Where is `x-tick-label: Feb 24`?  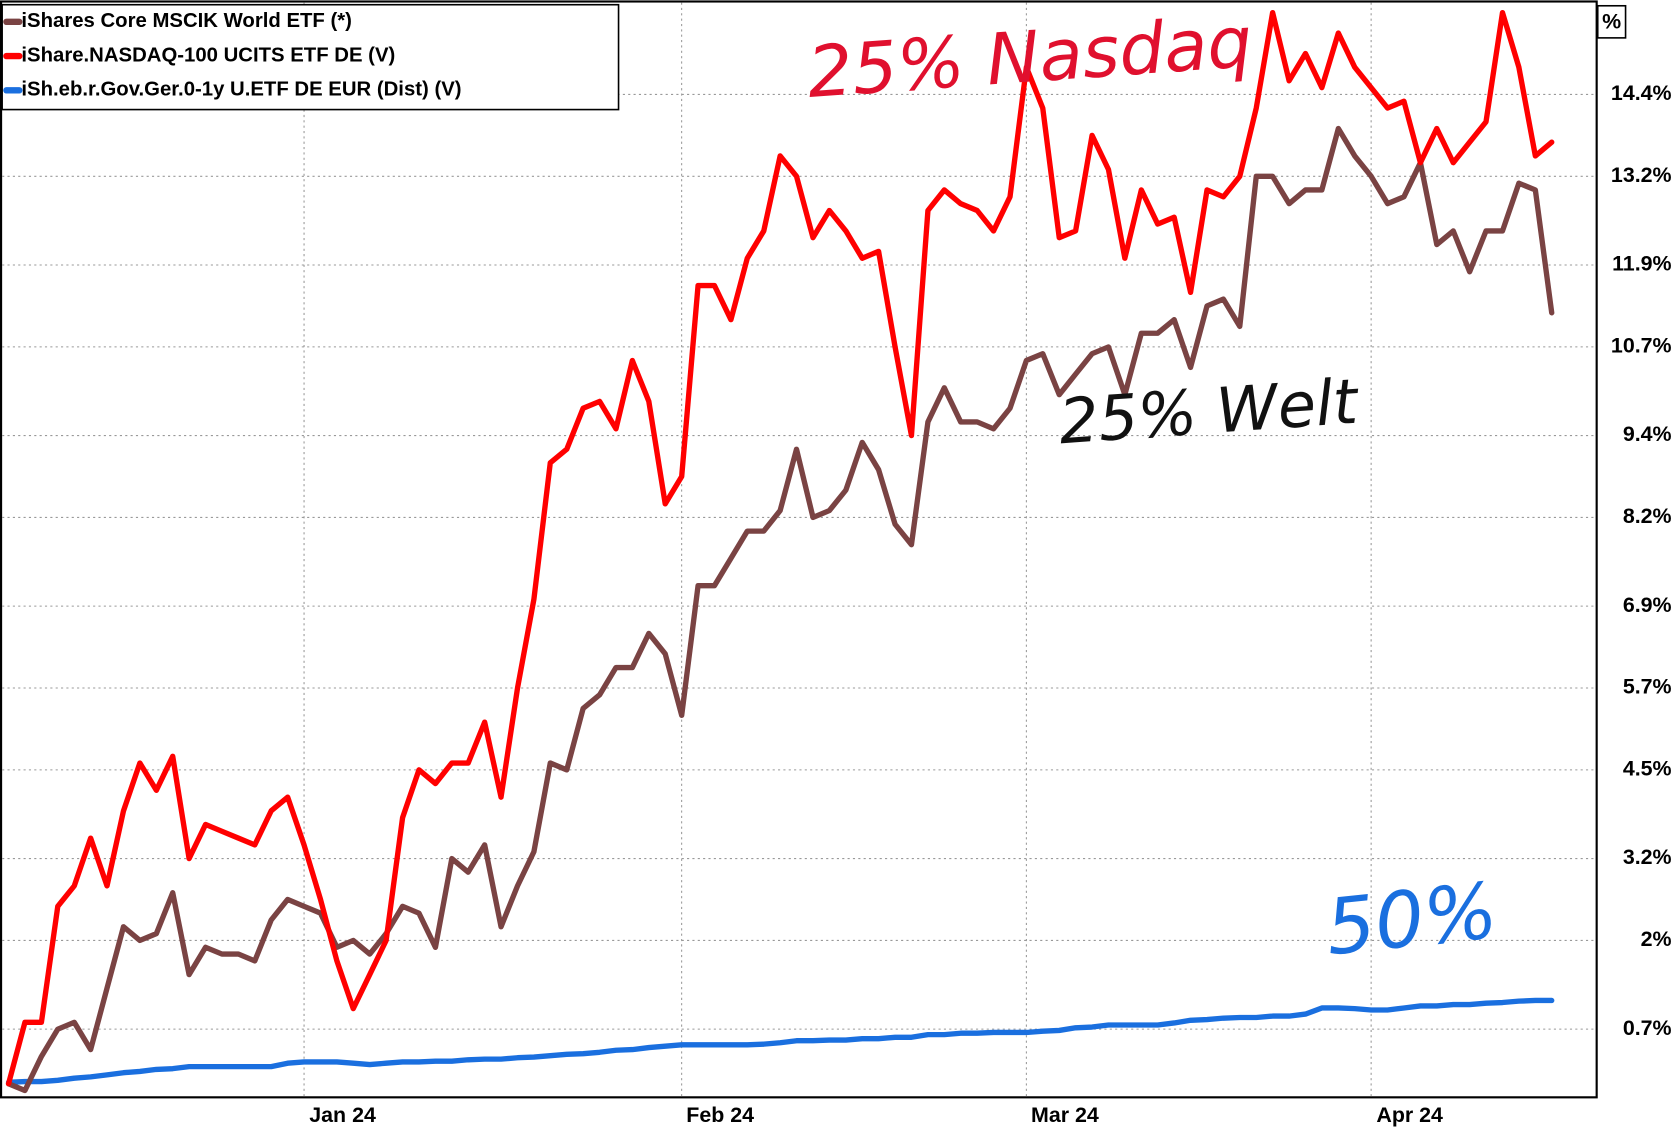 x-tick-label: Feb 24 is located at coordinates (720, 1115).